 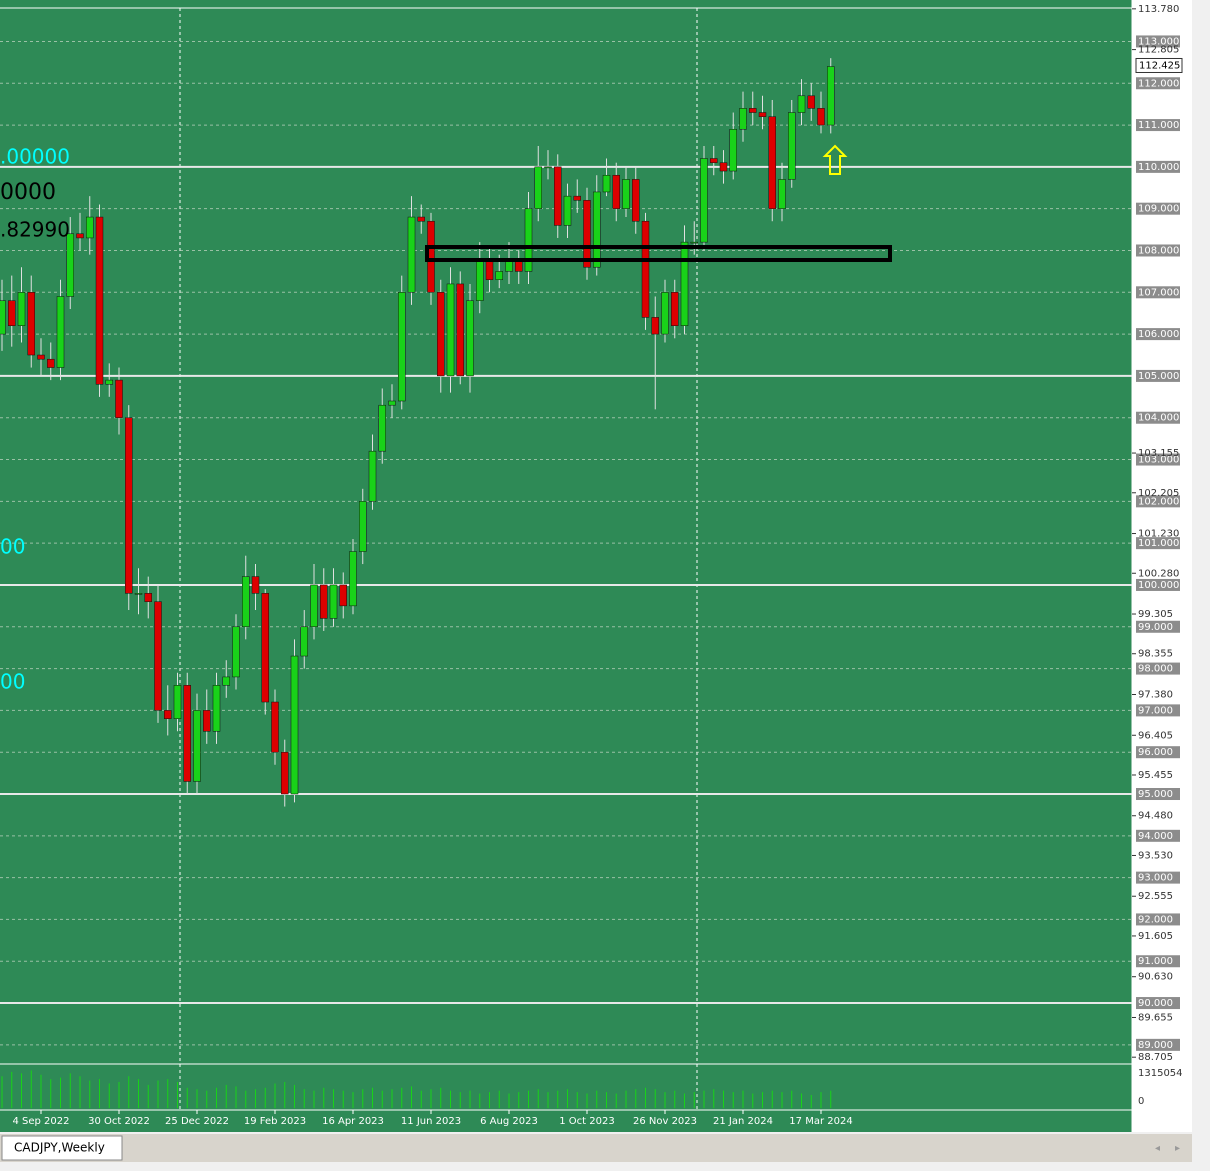 What do you see at coordinates (1141, 1101) in the screenshot?
I see `volume-tick-label: 0` at bounding box center [1141, 1101].